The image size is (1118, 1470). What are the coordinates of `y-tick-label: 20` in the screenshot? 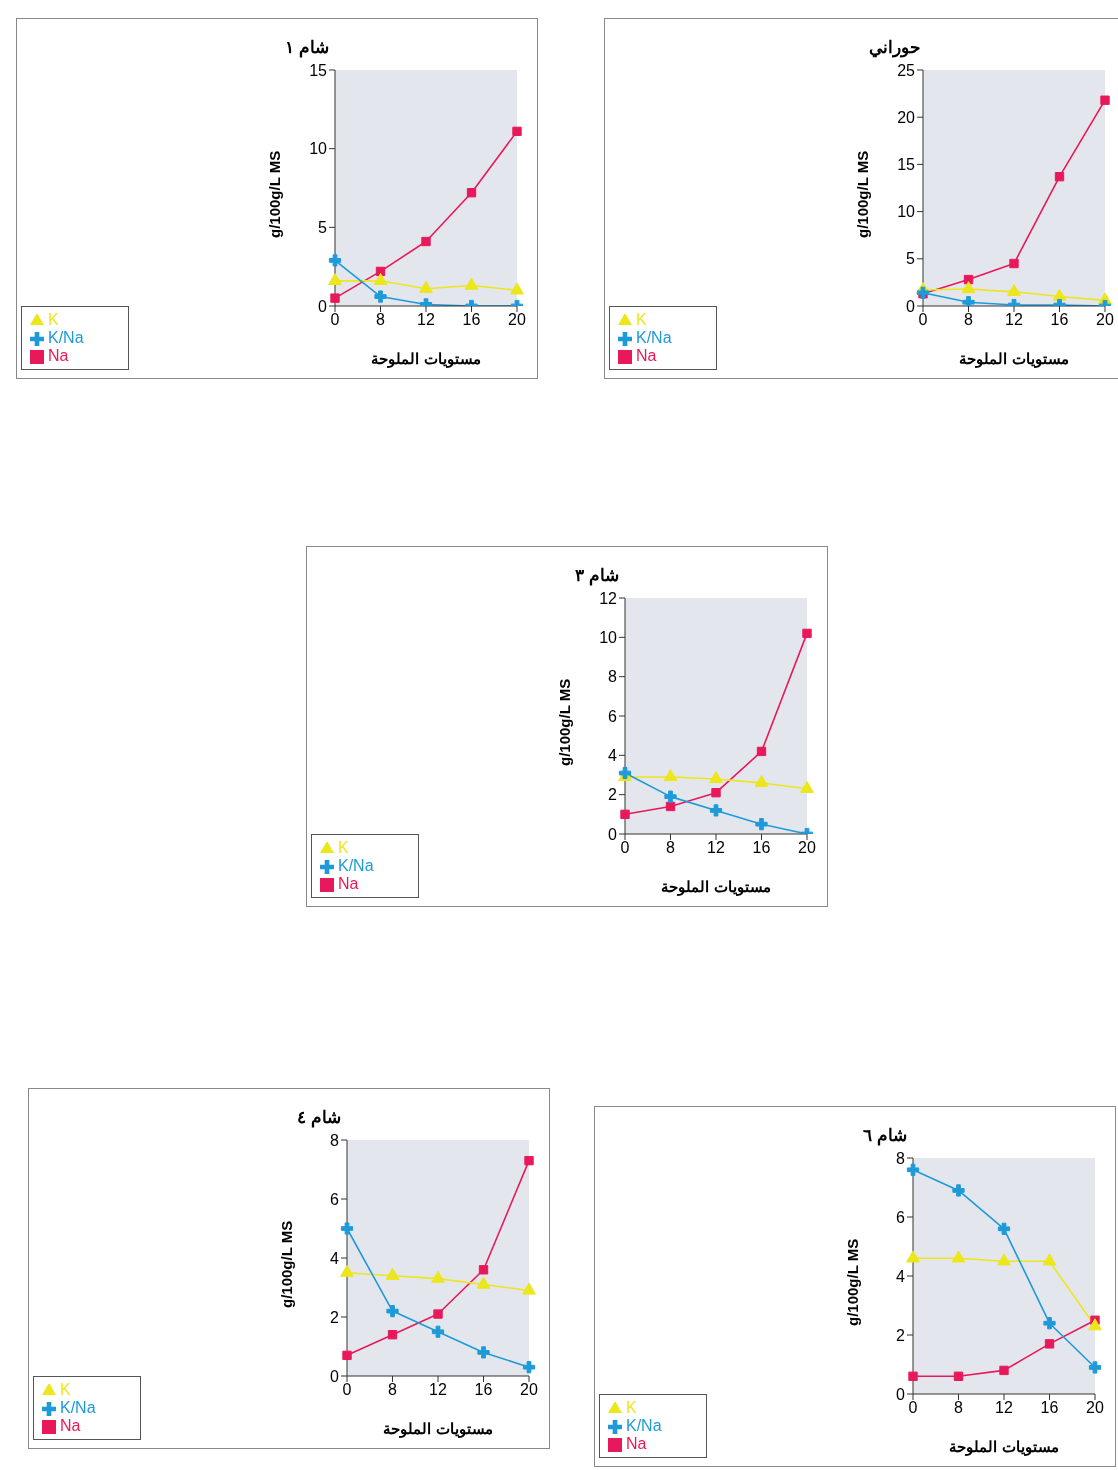 It's located at (906, 117).